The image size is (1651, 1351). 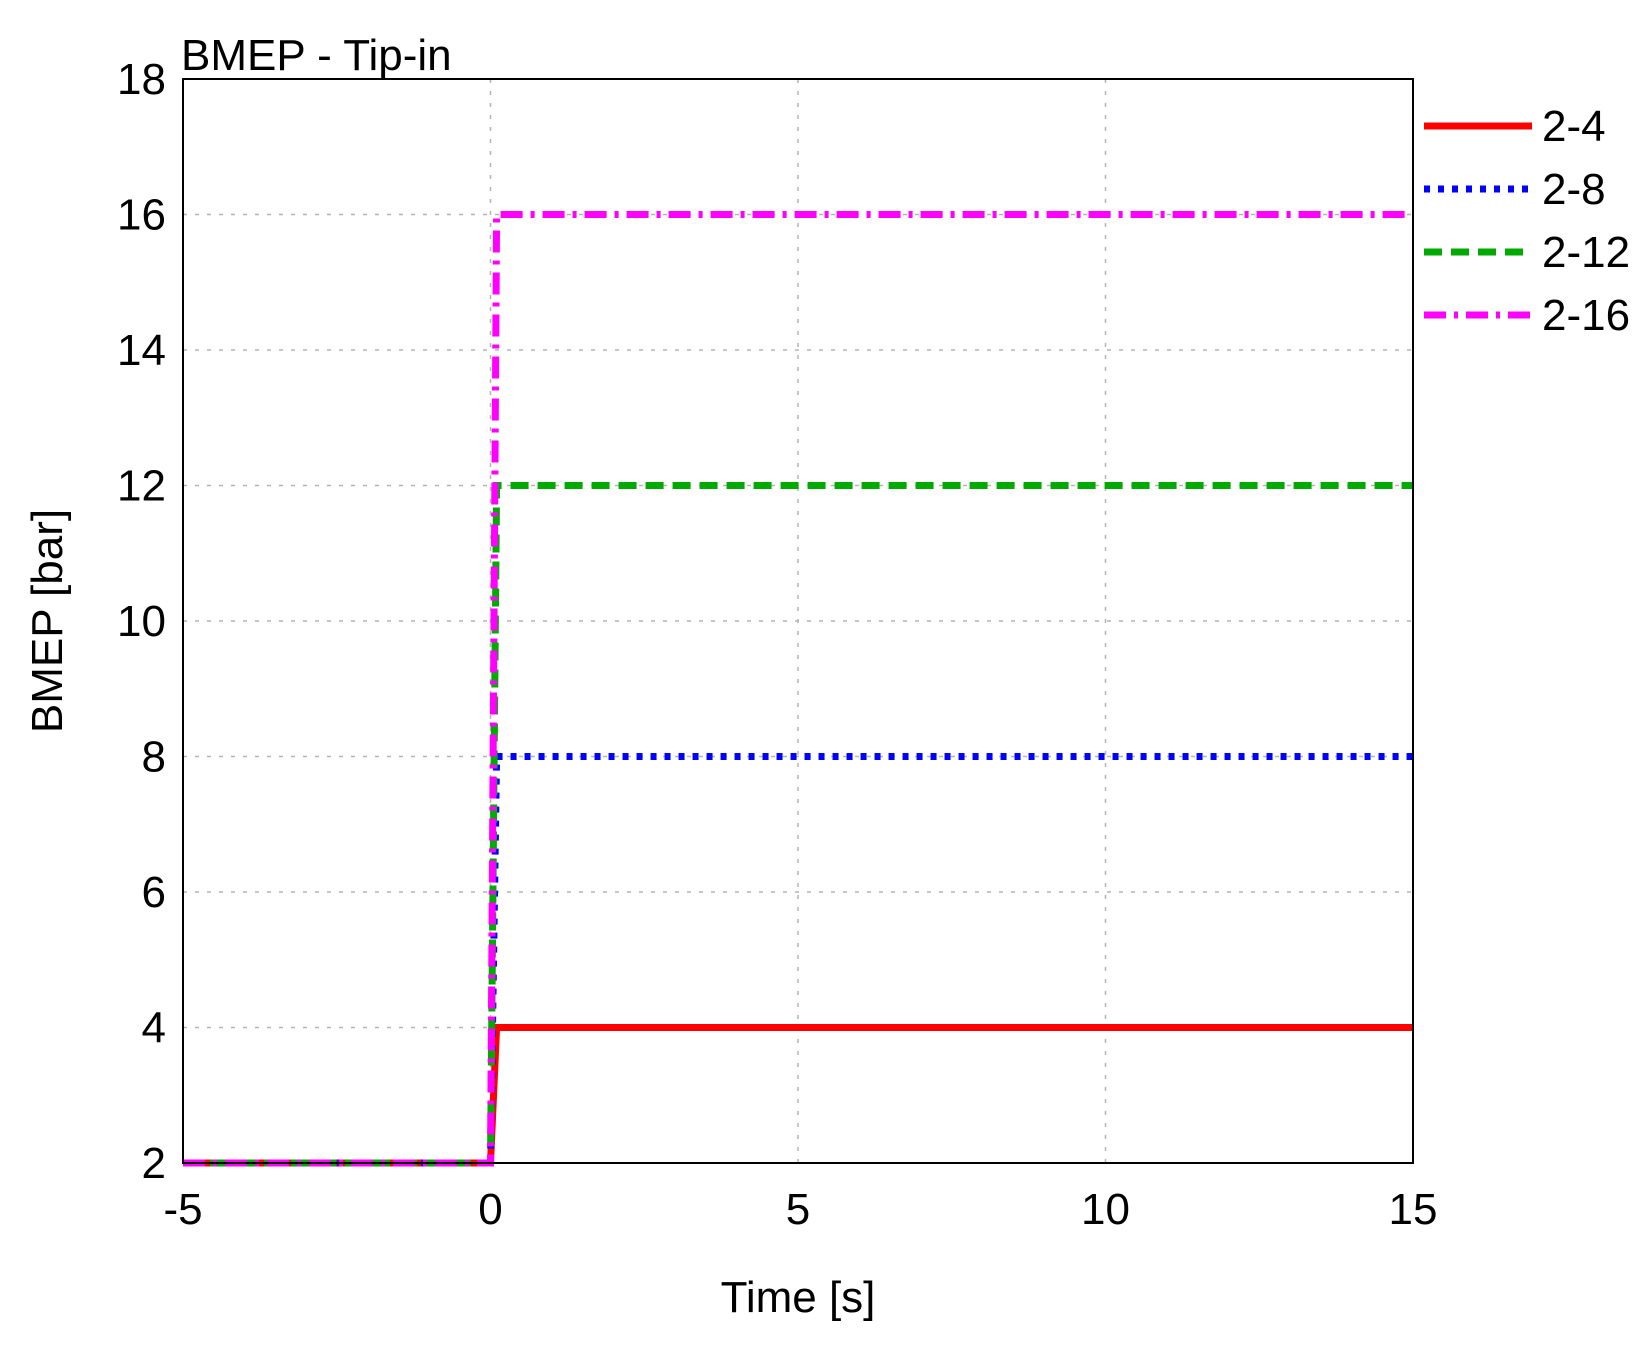 I want to click on y-tick-label: 12, so click(x=141, y=486).